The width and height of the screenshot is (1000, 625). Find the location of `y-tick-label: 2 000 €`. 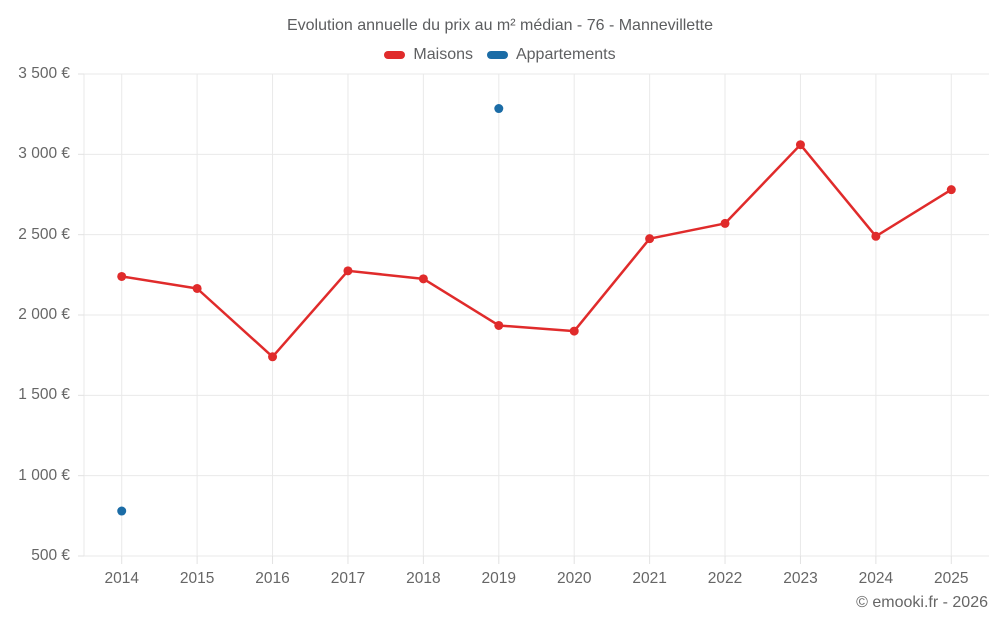

y-tick-label: 2 000 € is located at coordinates (44, 314).